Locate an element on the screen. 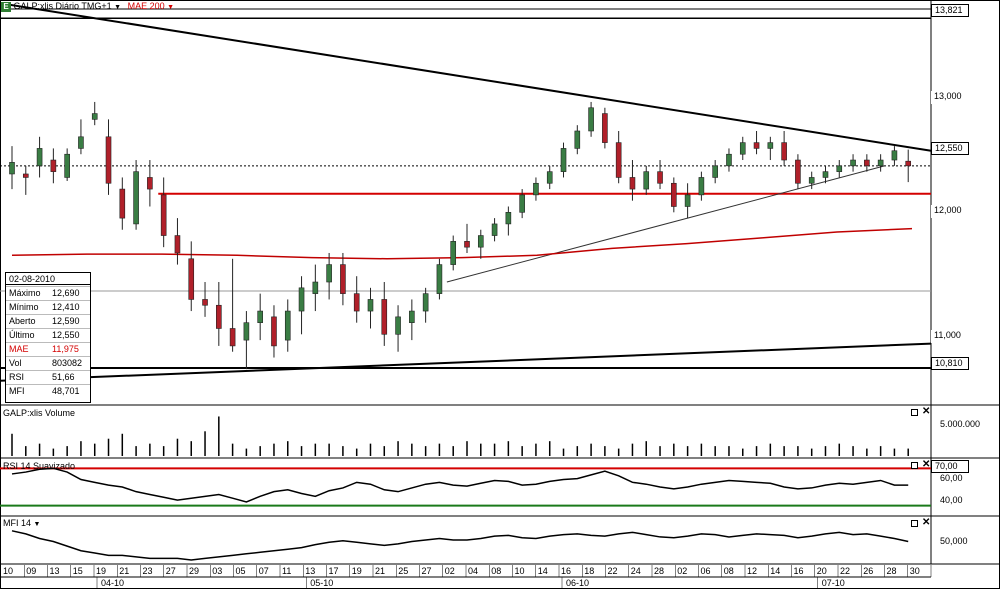 This screenshot has width=1000, height=589. x-tick-label: 16 is located at coordinates (799, 571).